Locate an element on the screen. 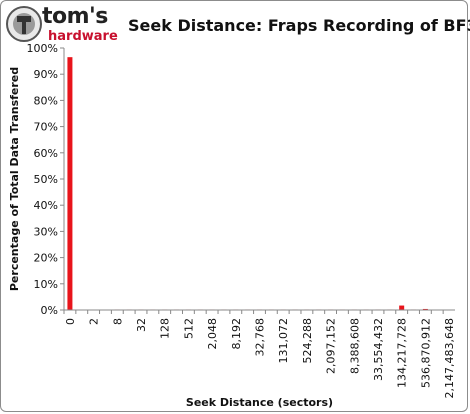 The image size is (470, 414). y-tick-label: 40% is located at coordinates (46, 205).